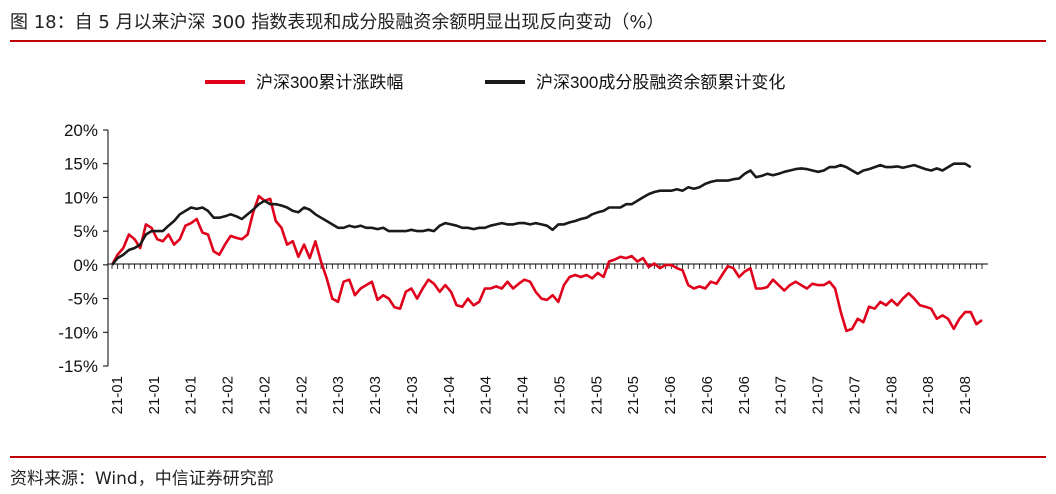 Image resolution: width=1056 pixels, height=494 pixels. Describe the element at coordinates (81, 197) in the screenshot. I see `y-tick-label: 10%` at that location.